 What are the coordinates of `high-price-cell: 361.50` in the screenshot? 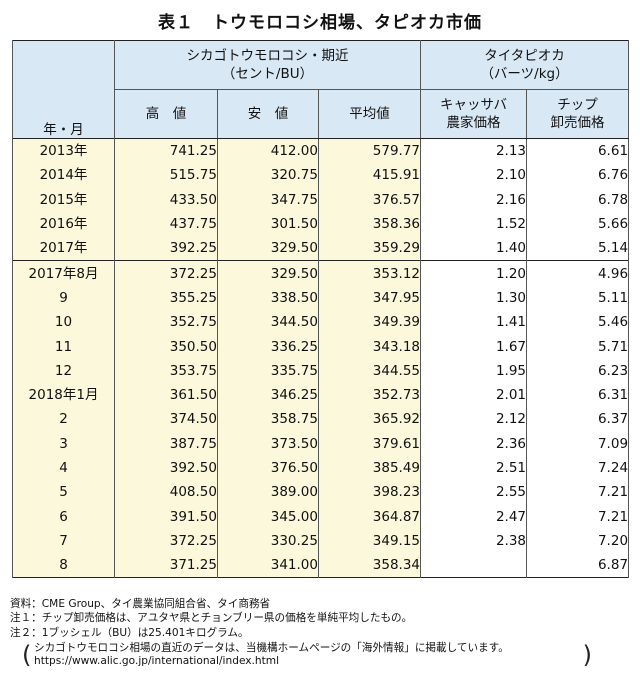 It's located at (166, 395).